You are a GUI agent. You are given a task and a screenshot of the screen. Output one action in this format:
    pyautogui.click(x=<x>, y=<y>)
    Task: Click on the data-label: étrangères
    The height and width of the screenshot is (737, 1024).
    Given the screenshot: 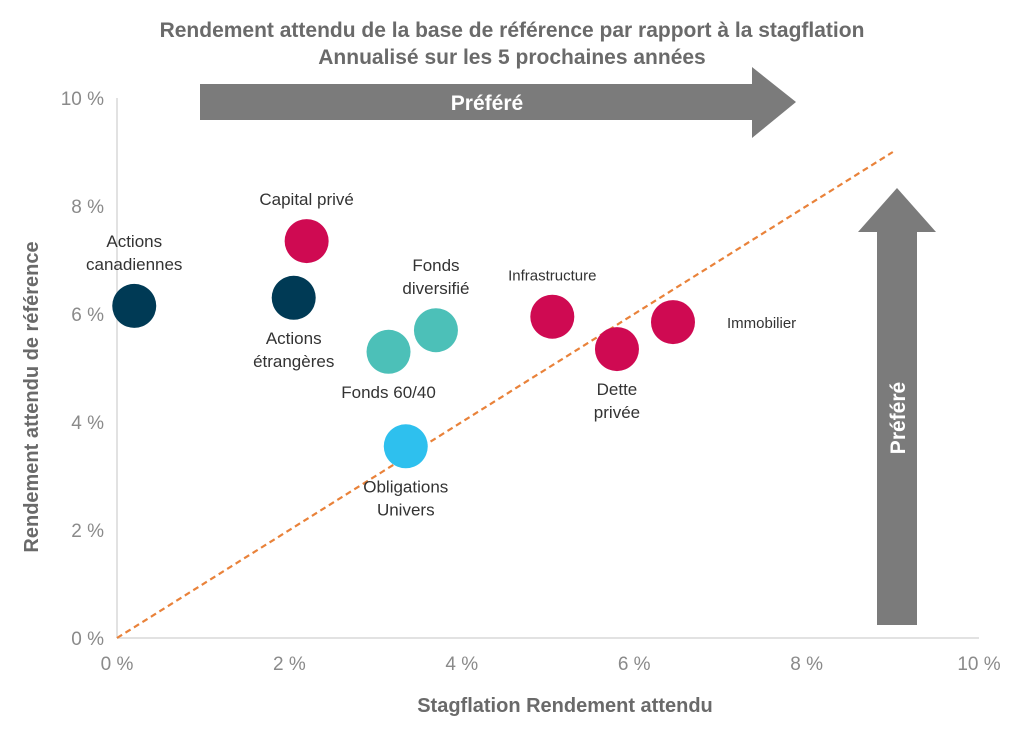 What is the action you would take?
    pyautogui.click(x=293, y=361)
    